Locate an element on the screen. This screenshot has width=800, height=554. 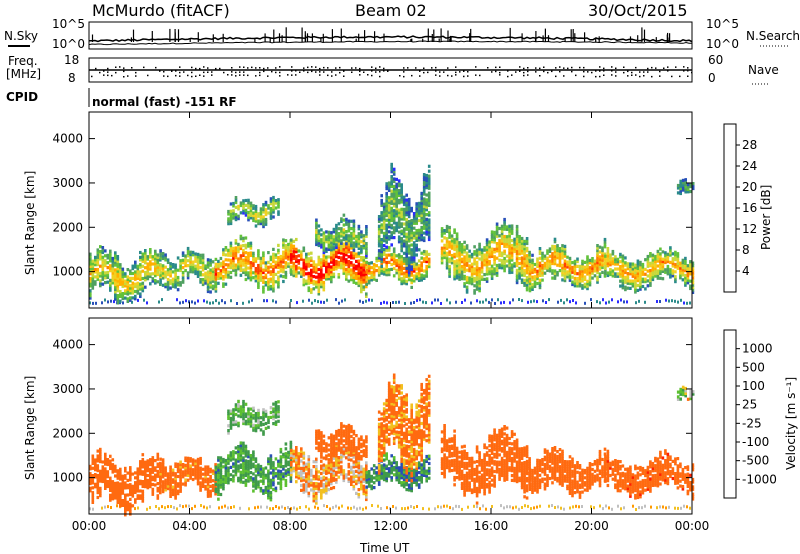
freq-unit: [MHz] is located at coordinates (23, 74).